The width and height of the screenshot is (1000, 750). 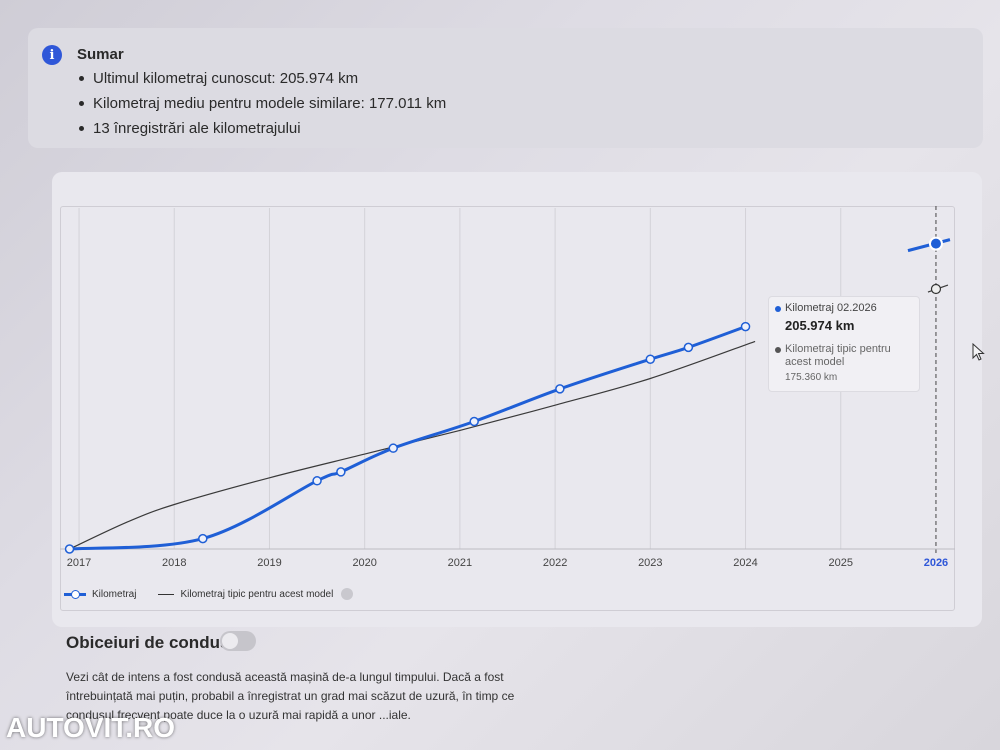 What do you see at coordinates (262, 78) in the screenshot?
I see `summary-item-last-mileage: Ultimul kilometraj cunoscut: 205.974 km` at bounding box center [262, 78].